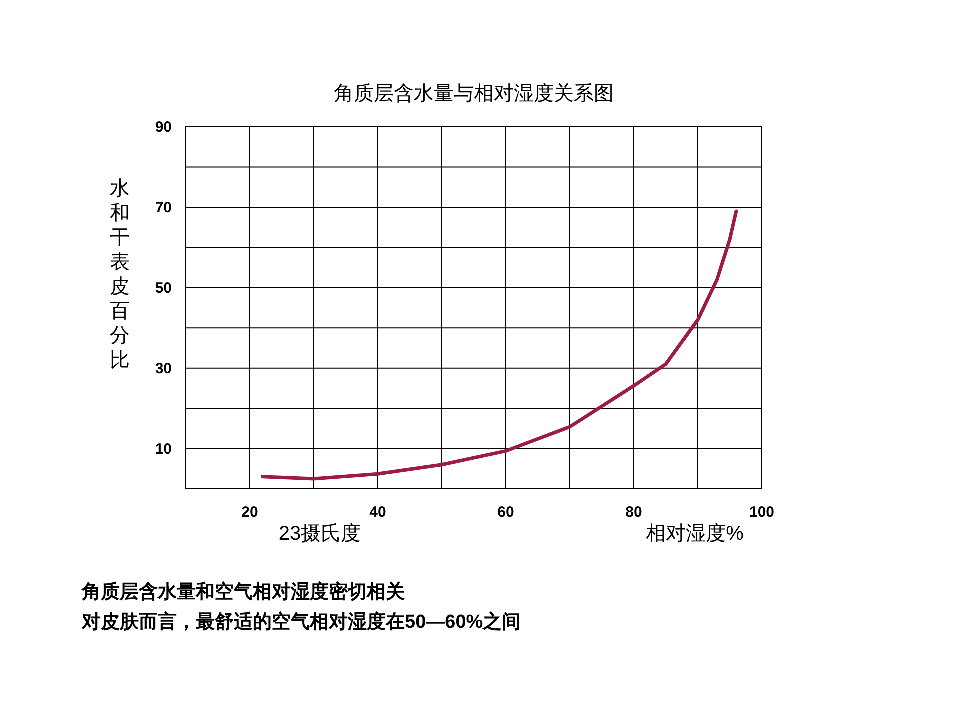 This screenshot has width=960, height=720. I want to click on y-tick-label: 90, so click(163, 127).